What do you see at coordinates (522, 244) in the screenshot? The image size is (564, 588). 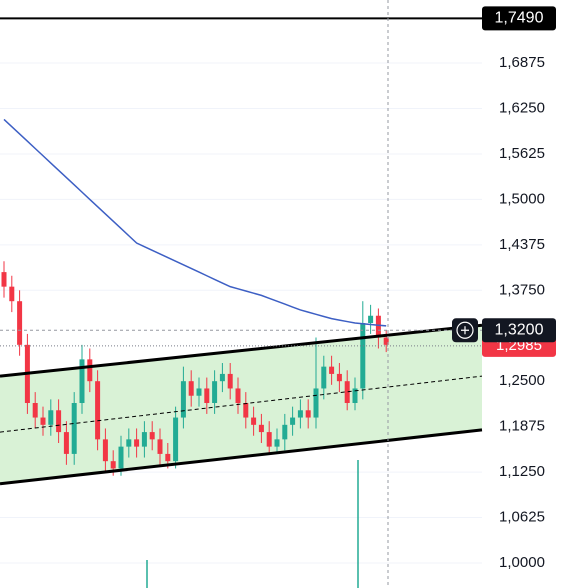 I see `y-tick-label: 1,4375` at bounding box center [522, 244].